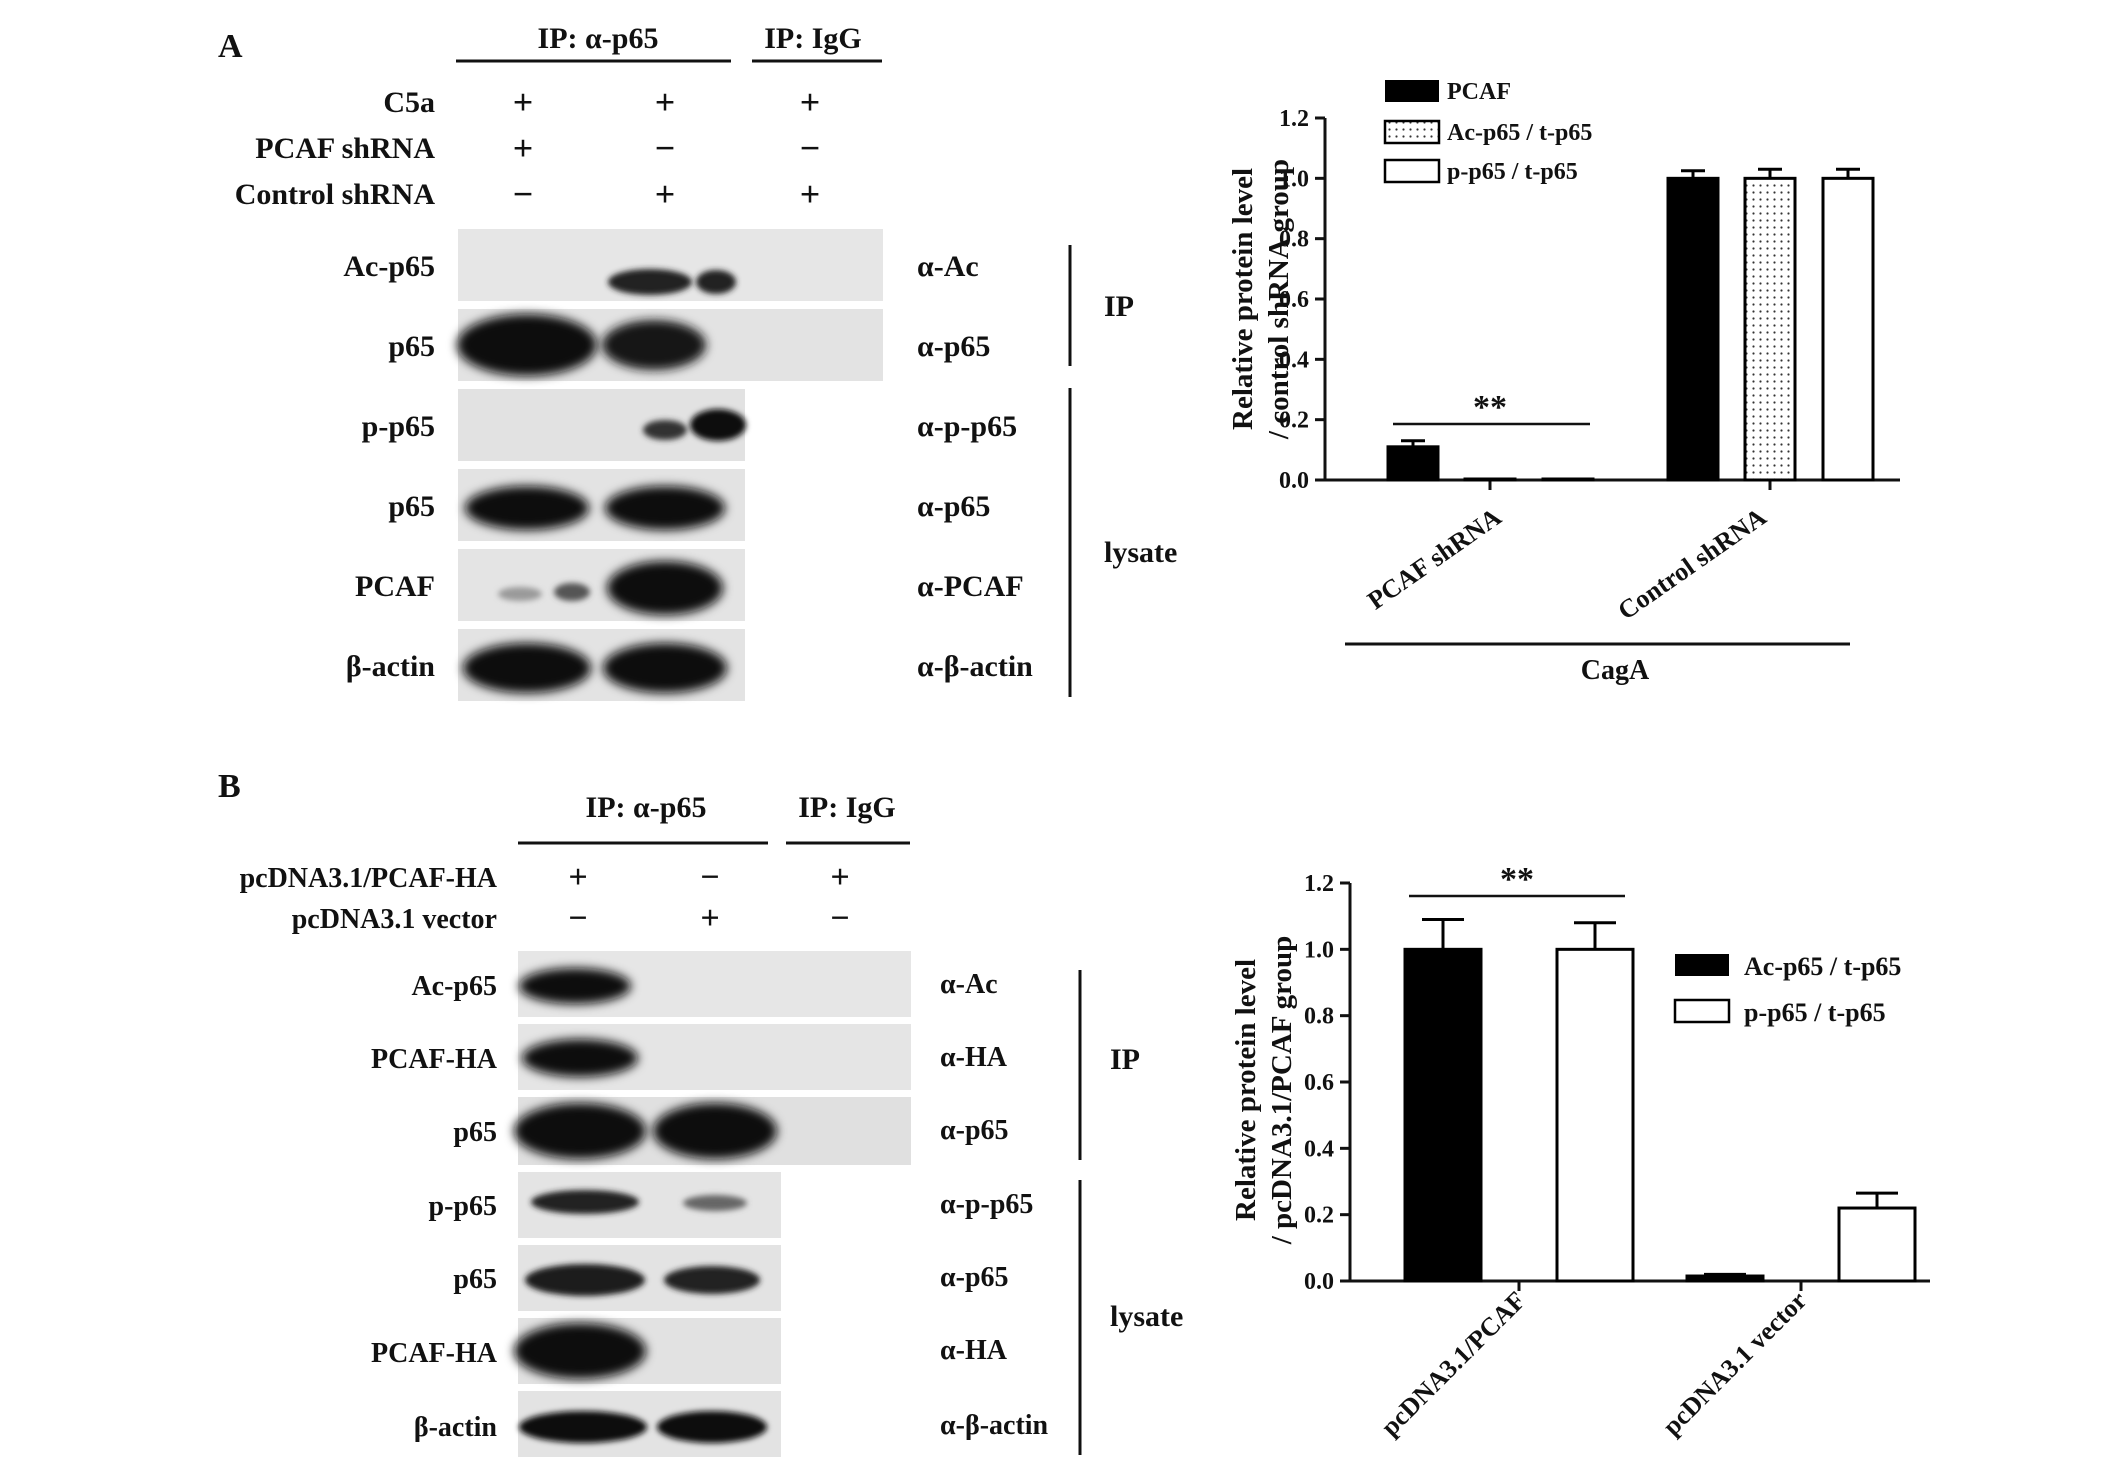 The height and width of the screenshot is (1462, 2126). I want to click on legend-label: Ac-p65 / t-p65, so click(1519, 133).